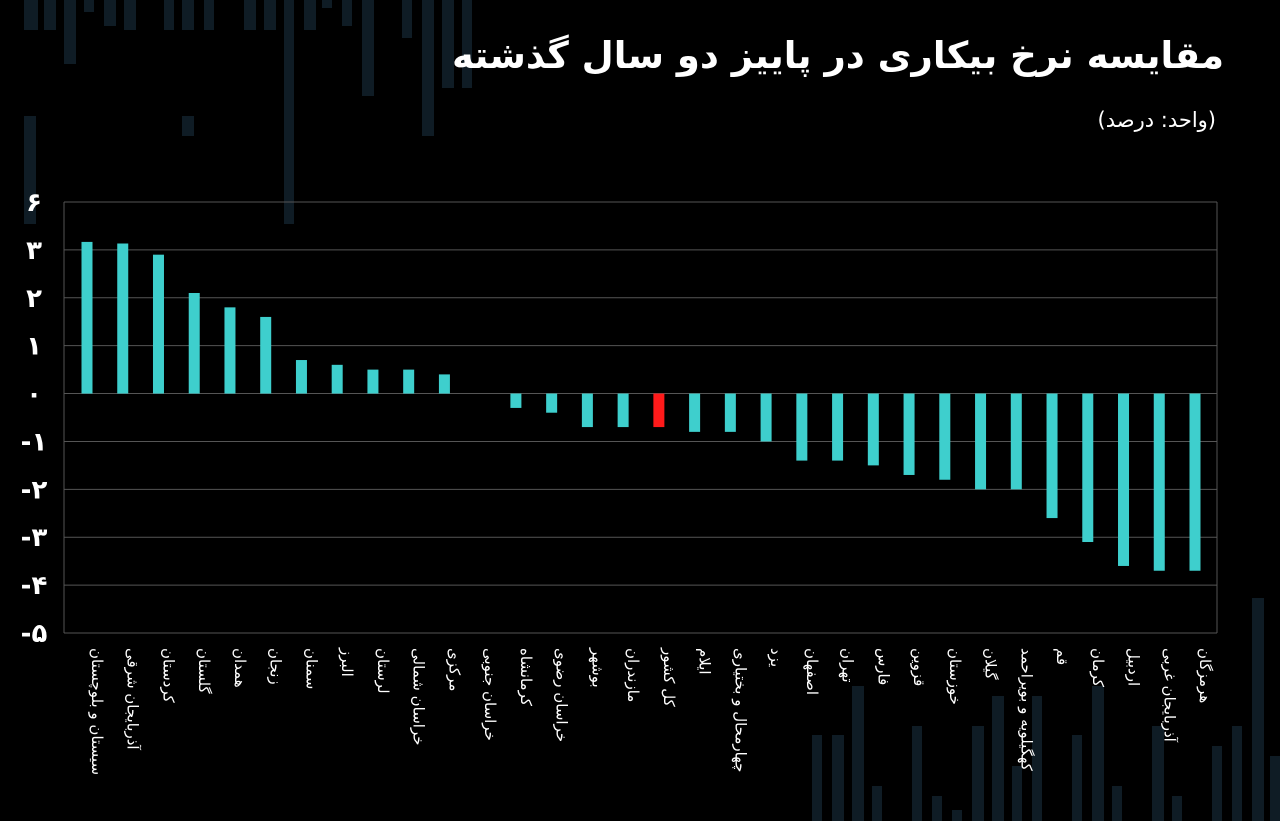 This screenshot has width=1280, height=821. What do you see at coordinates (168, 676) in the screenshot?
I see `x-tick-label: کردستان` at bounding box center [168, 676].